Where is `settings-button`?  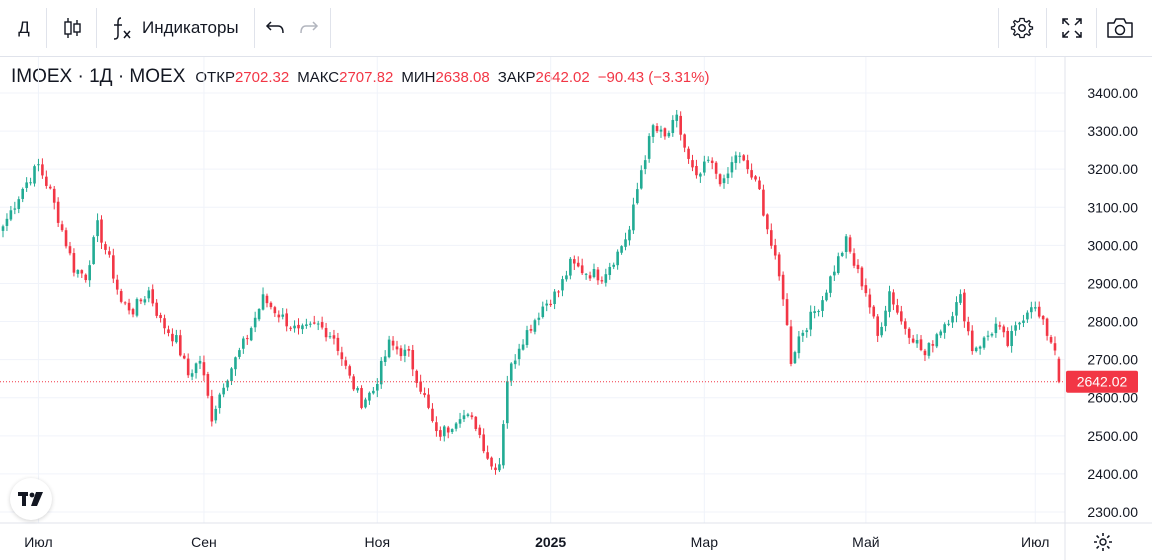 settings-button is located at coordinates (1022, 28).